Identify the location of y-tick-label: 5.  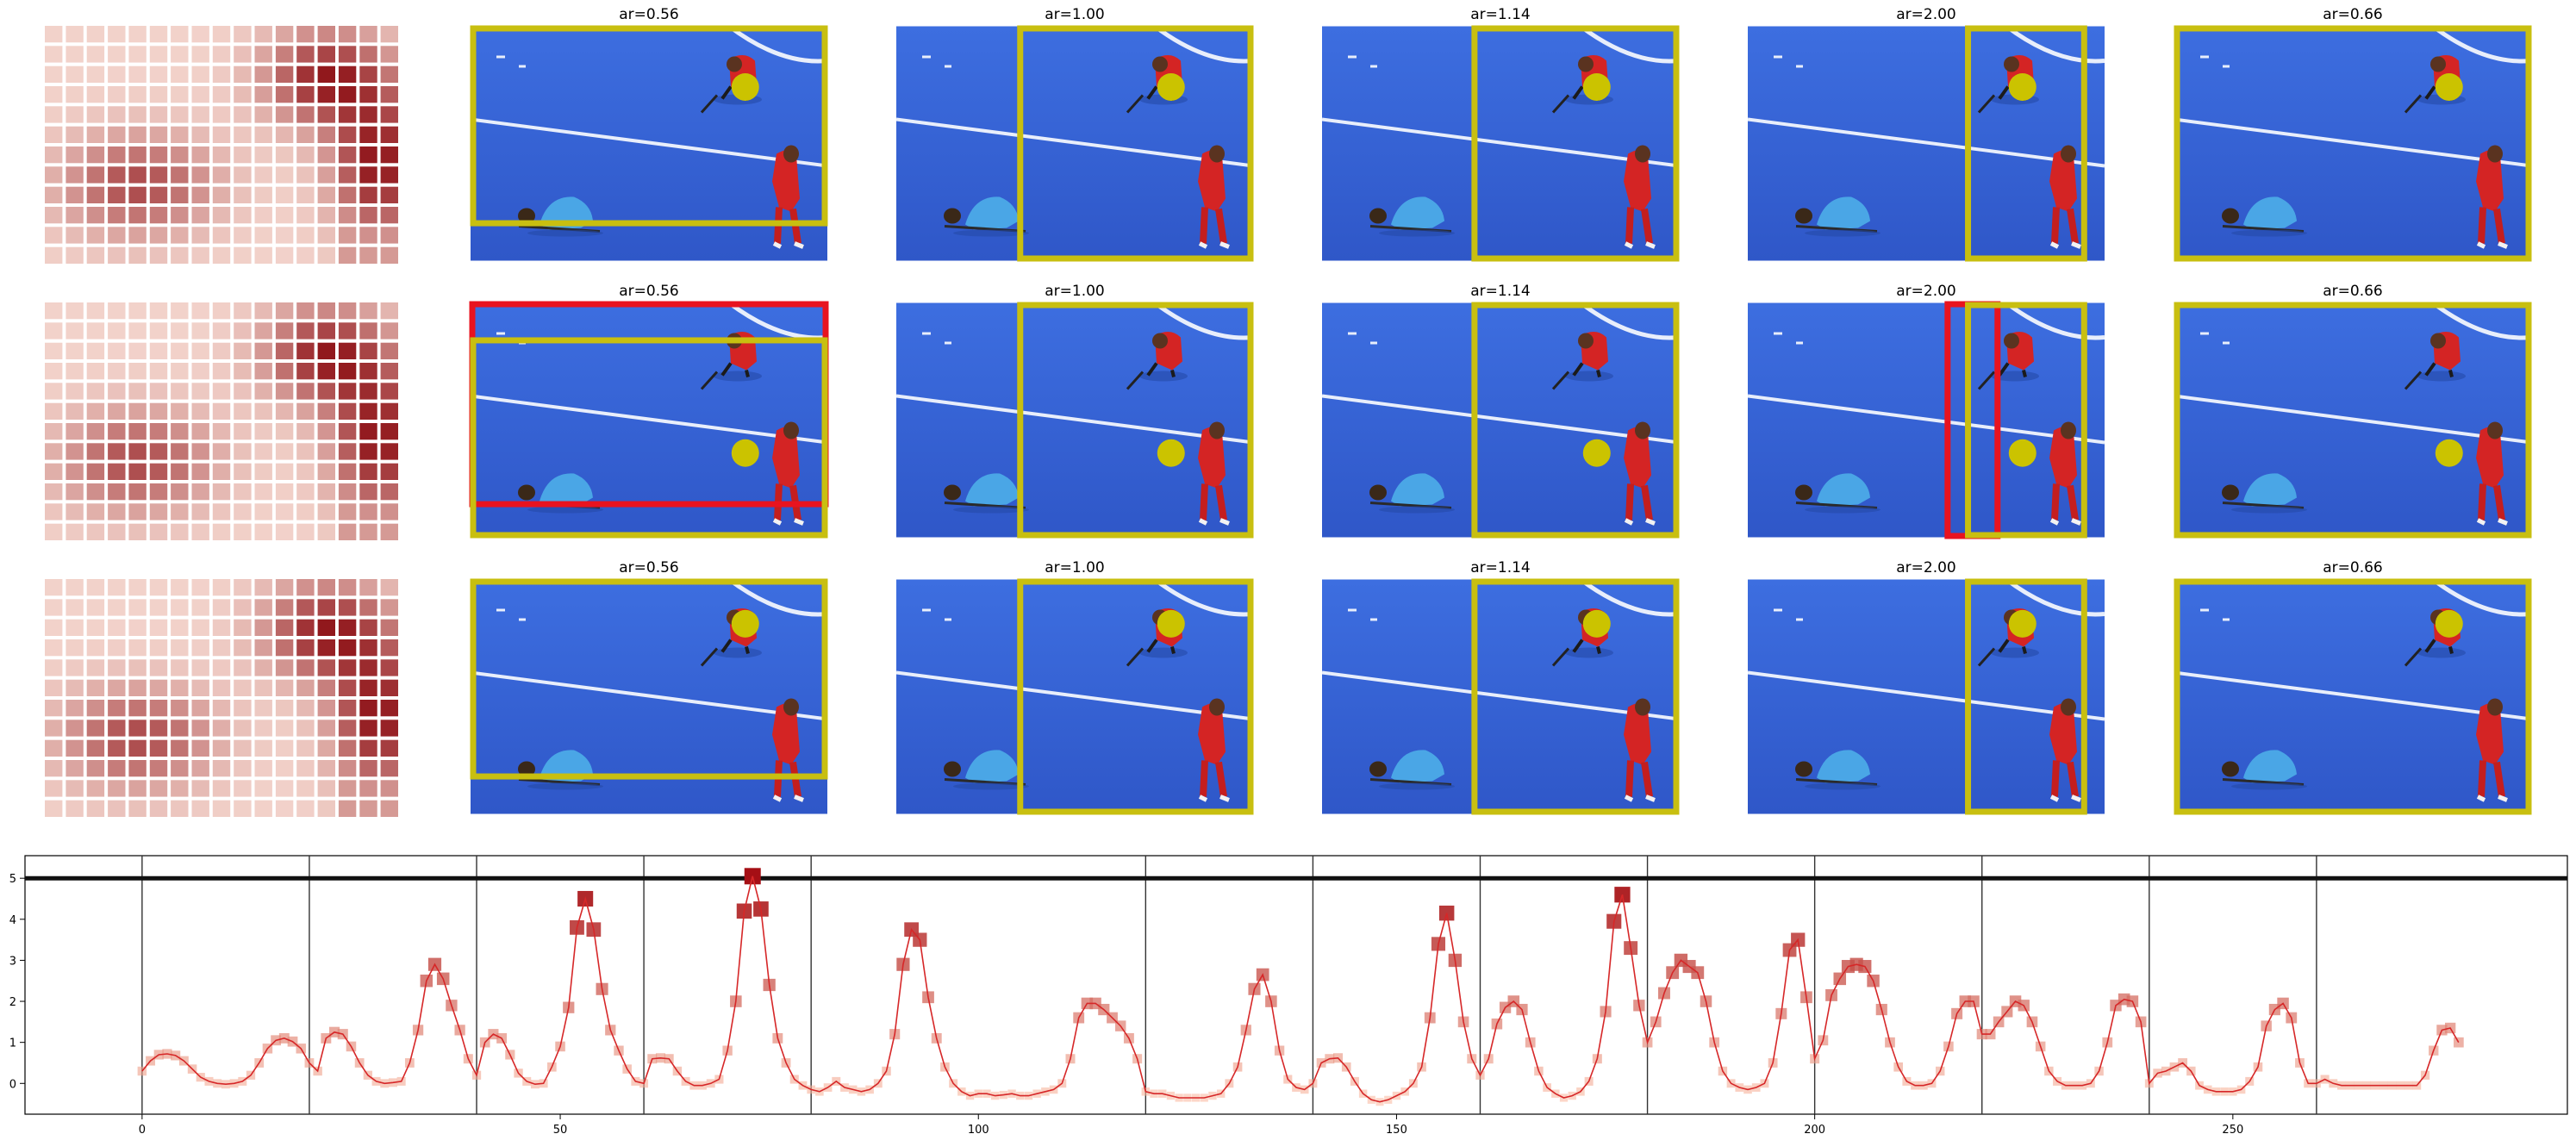
(12, 879).